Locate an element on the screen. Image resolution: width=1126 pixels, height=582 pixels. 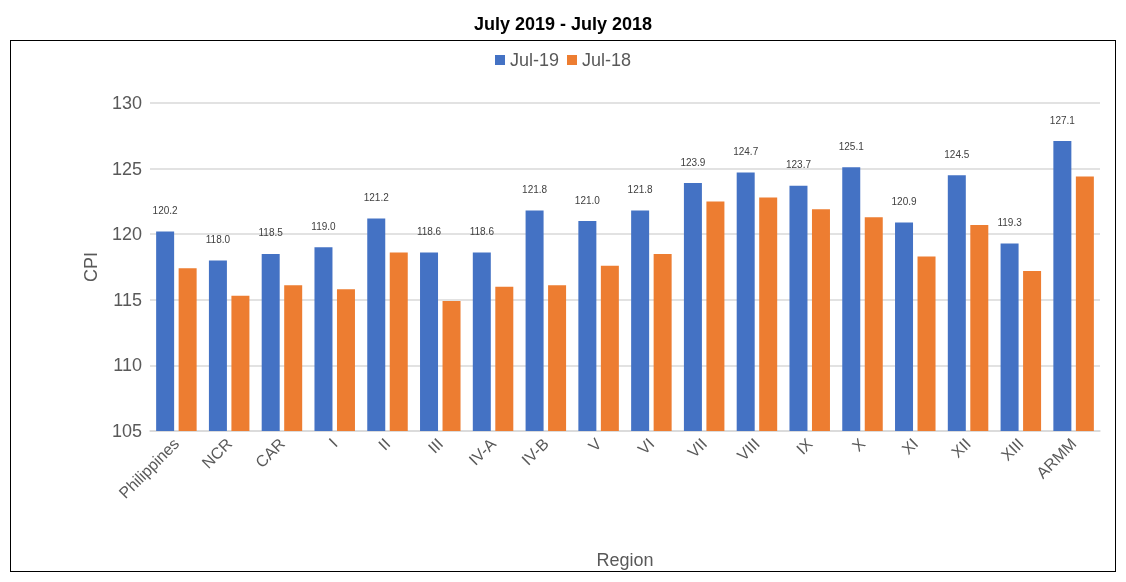
y-tick-label: 115 is located at coordinates (127, 299).